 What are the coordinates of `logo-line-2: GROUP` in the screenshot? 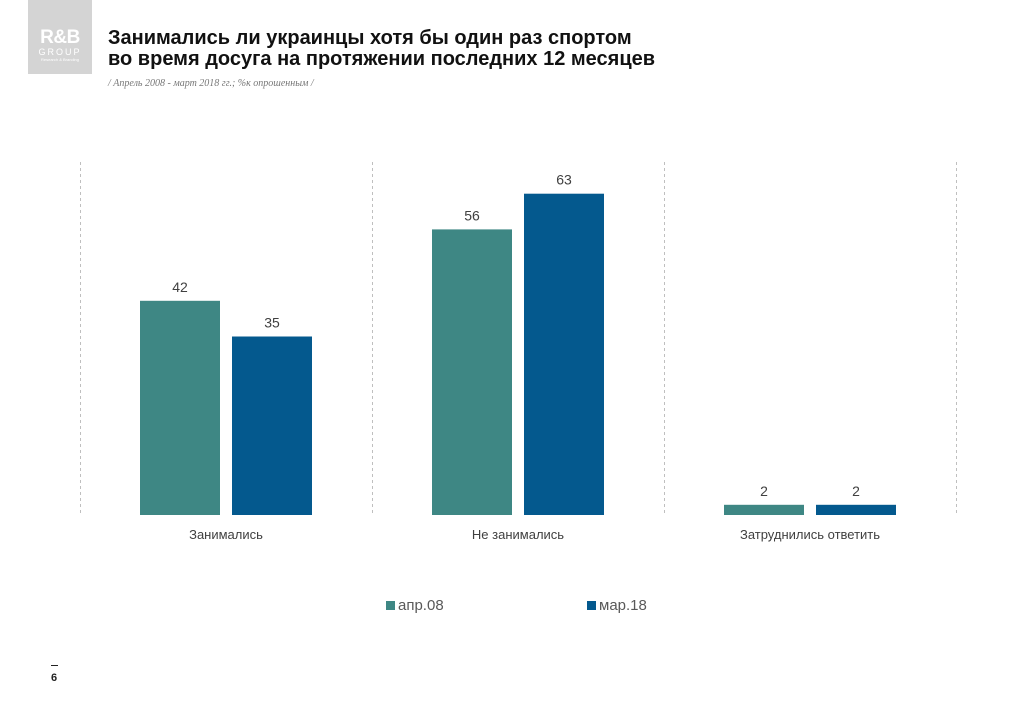 It's located at (60, 52).